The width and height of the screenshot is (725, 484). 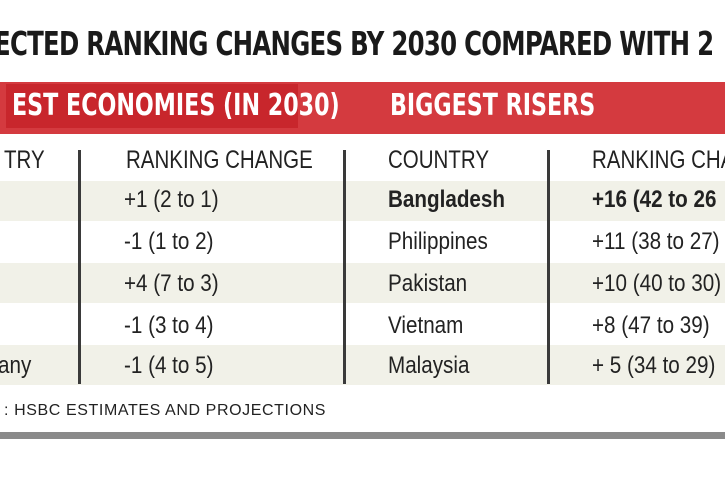 What do you see at coordinates (426, 325) in the screenshot?
I see `right-row-4-country: Vietnam` at bounding box center [426, 325].